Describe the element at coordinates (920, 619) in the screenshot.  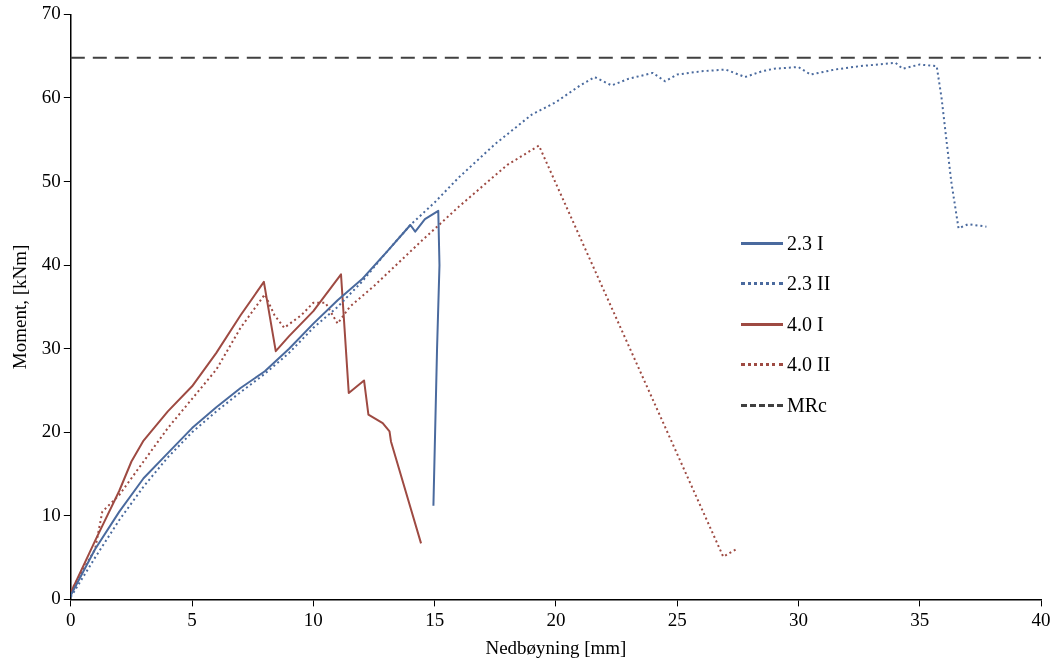
I see `x-tick-label: 35` at that location.